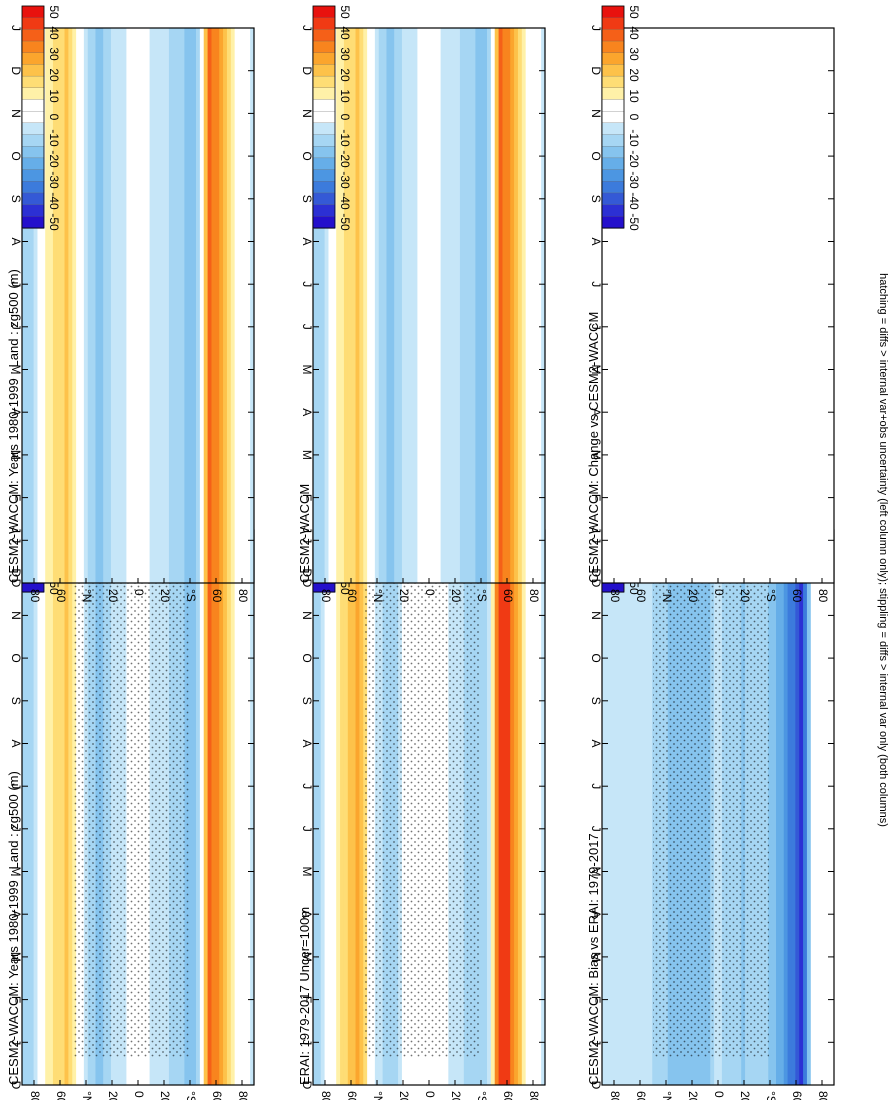 The image size is (891, 1100). What do you see at coordinates (35, 596) in the screenshot?
I see `lat-tick-label: 80` at bounding box center [35, 596].